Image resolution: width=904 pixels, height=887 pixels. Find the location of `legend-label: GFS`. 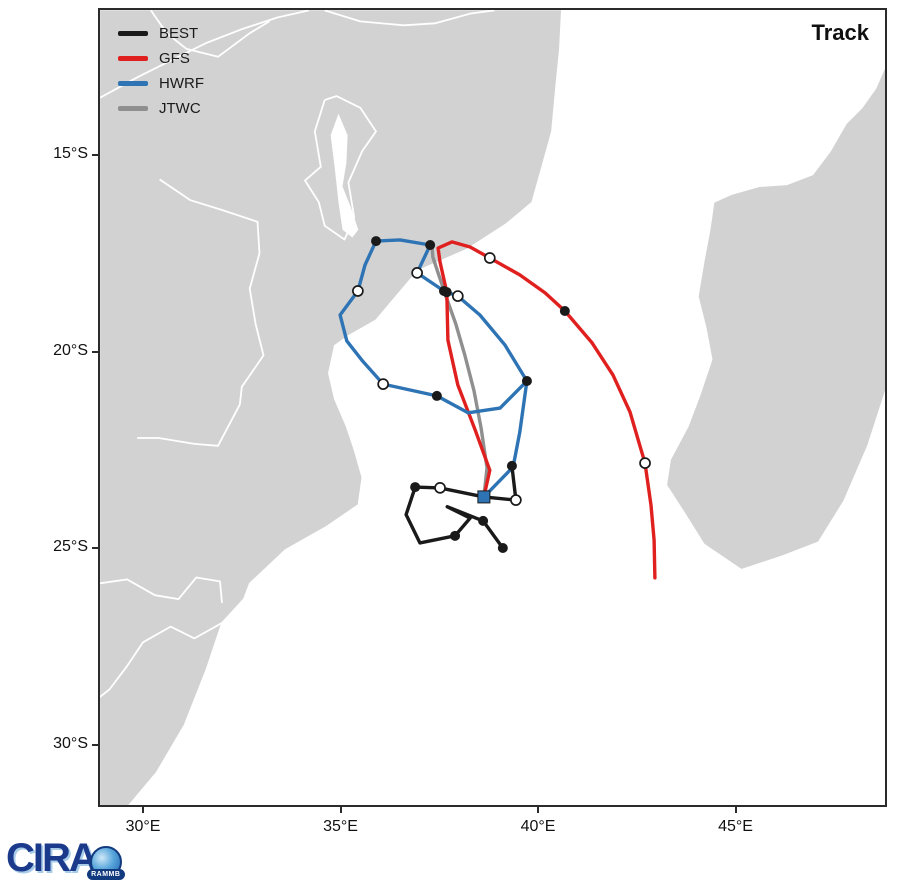

legend-label: GFS is located at coordinates (174, 58).